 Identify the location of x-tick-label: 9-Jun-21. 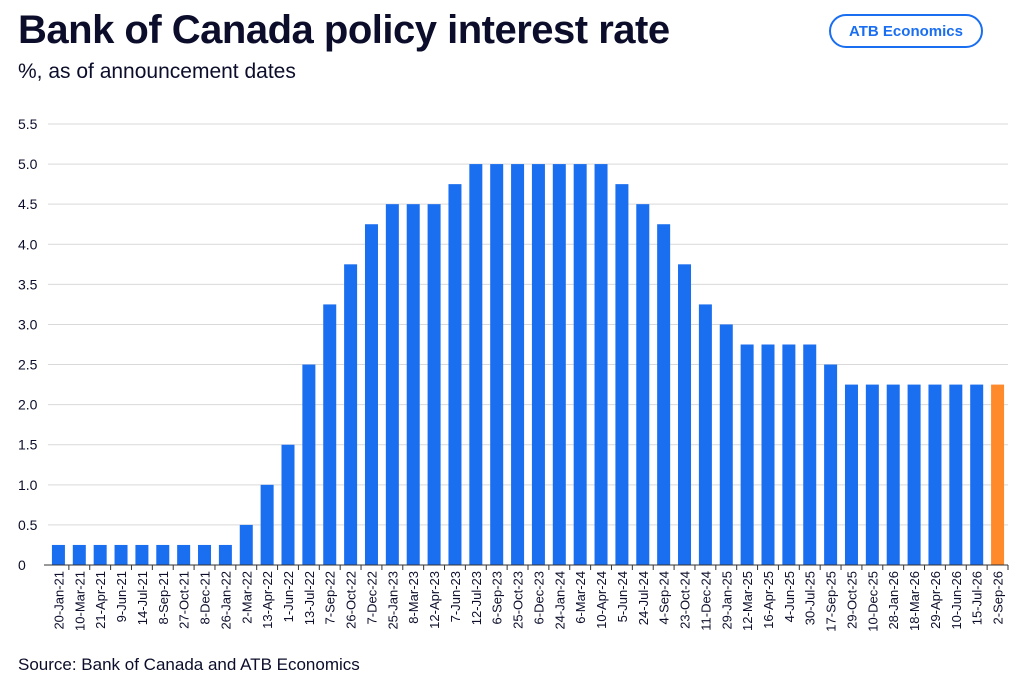
(121, 596).